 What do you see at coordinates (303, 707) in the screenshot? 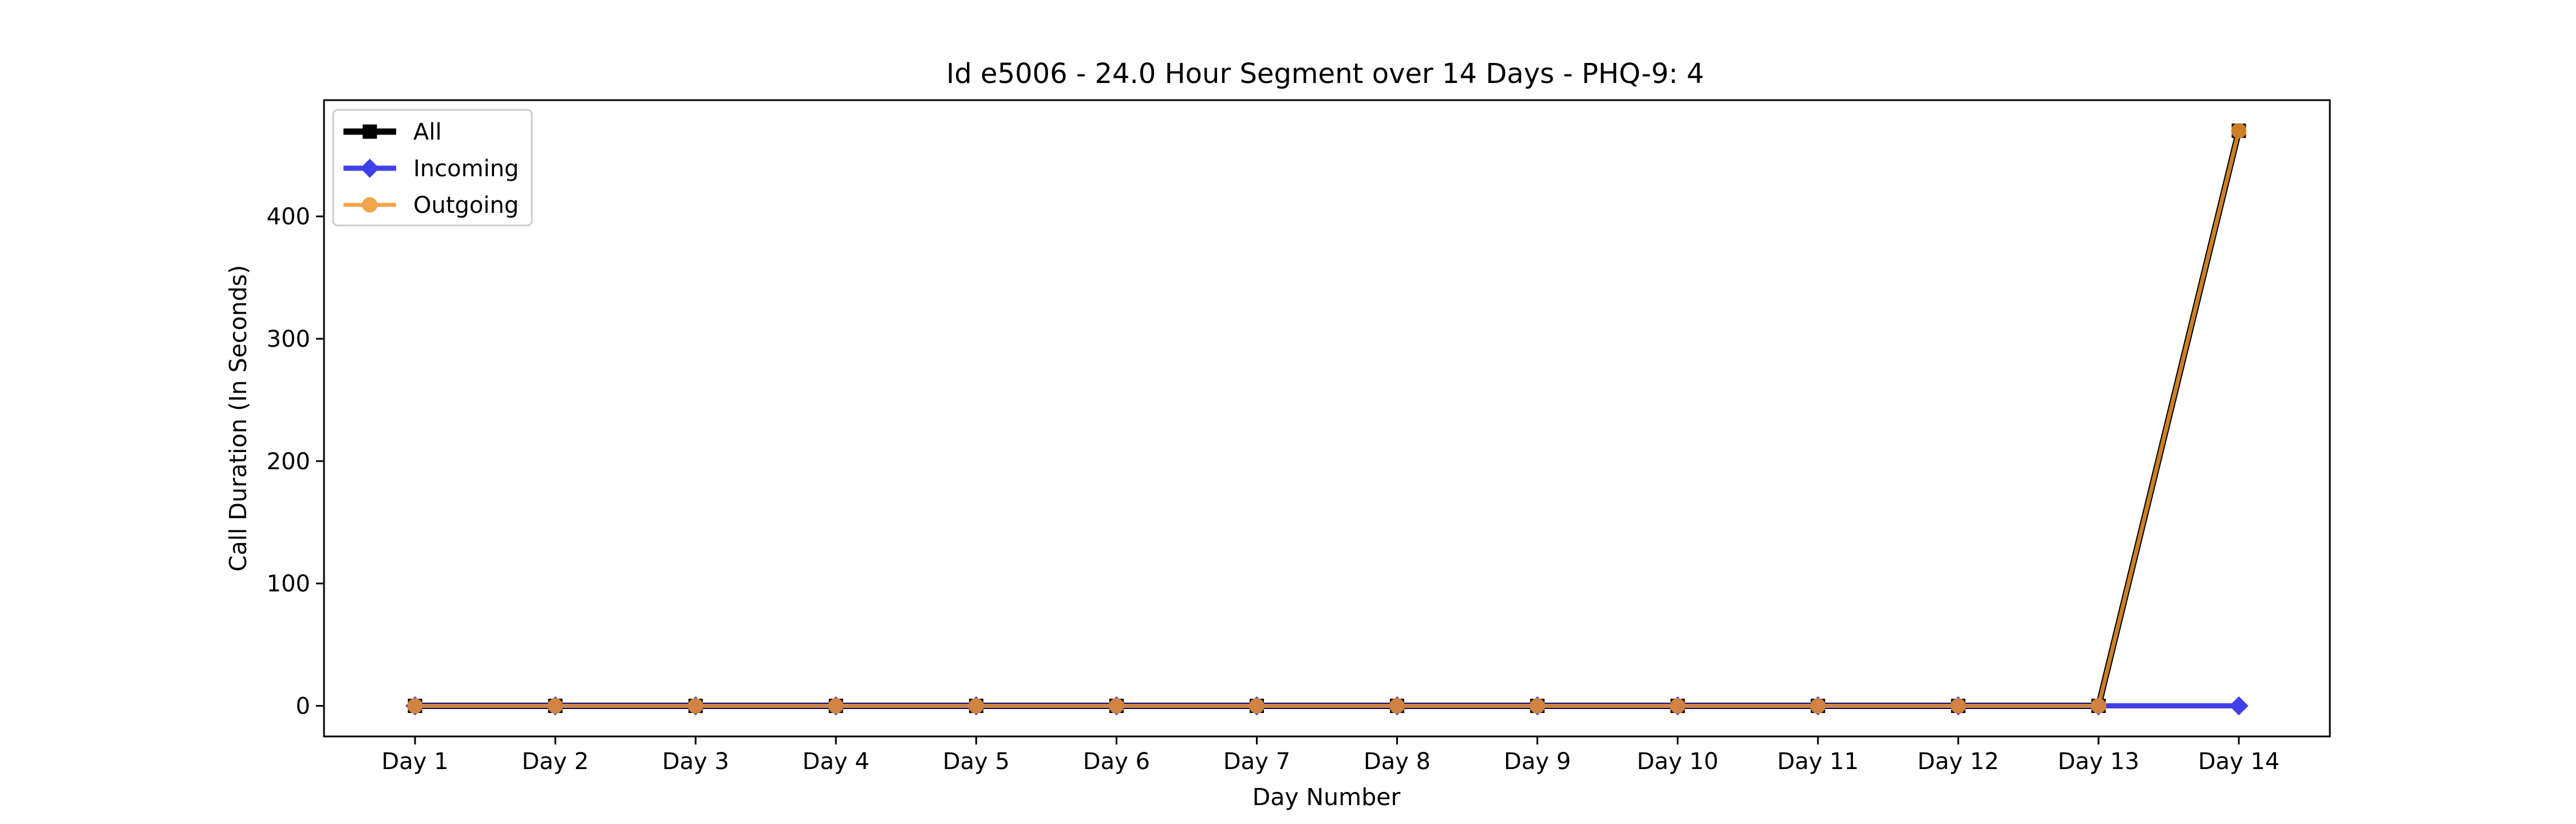
I see `y-tick-label: 0` at bounding box center [303, 707].